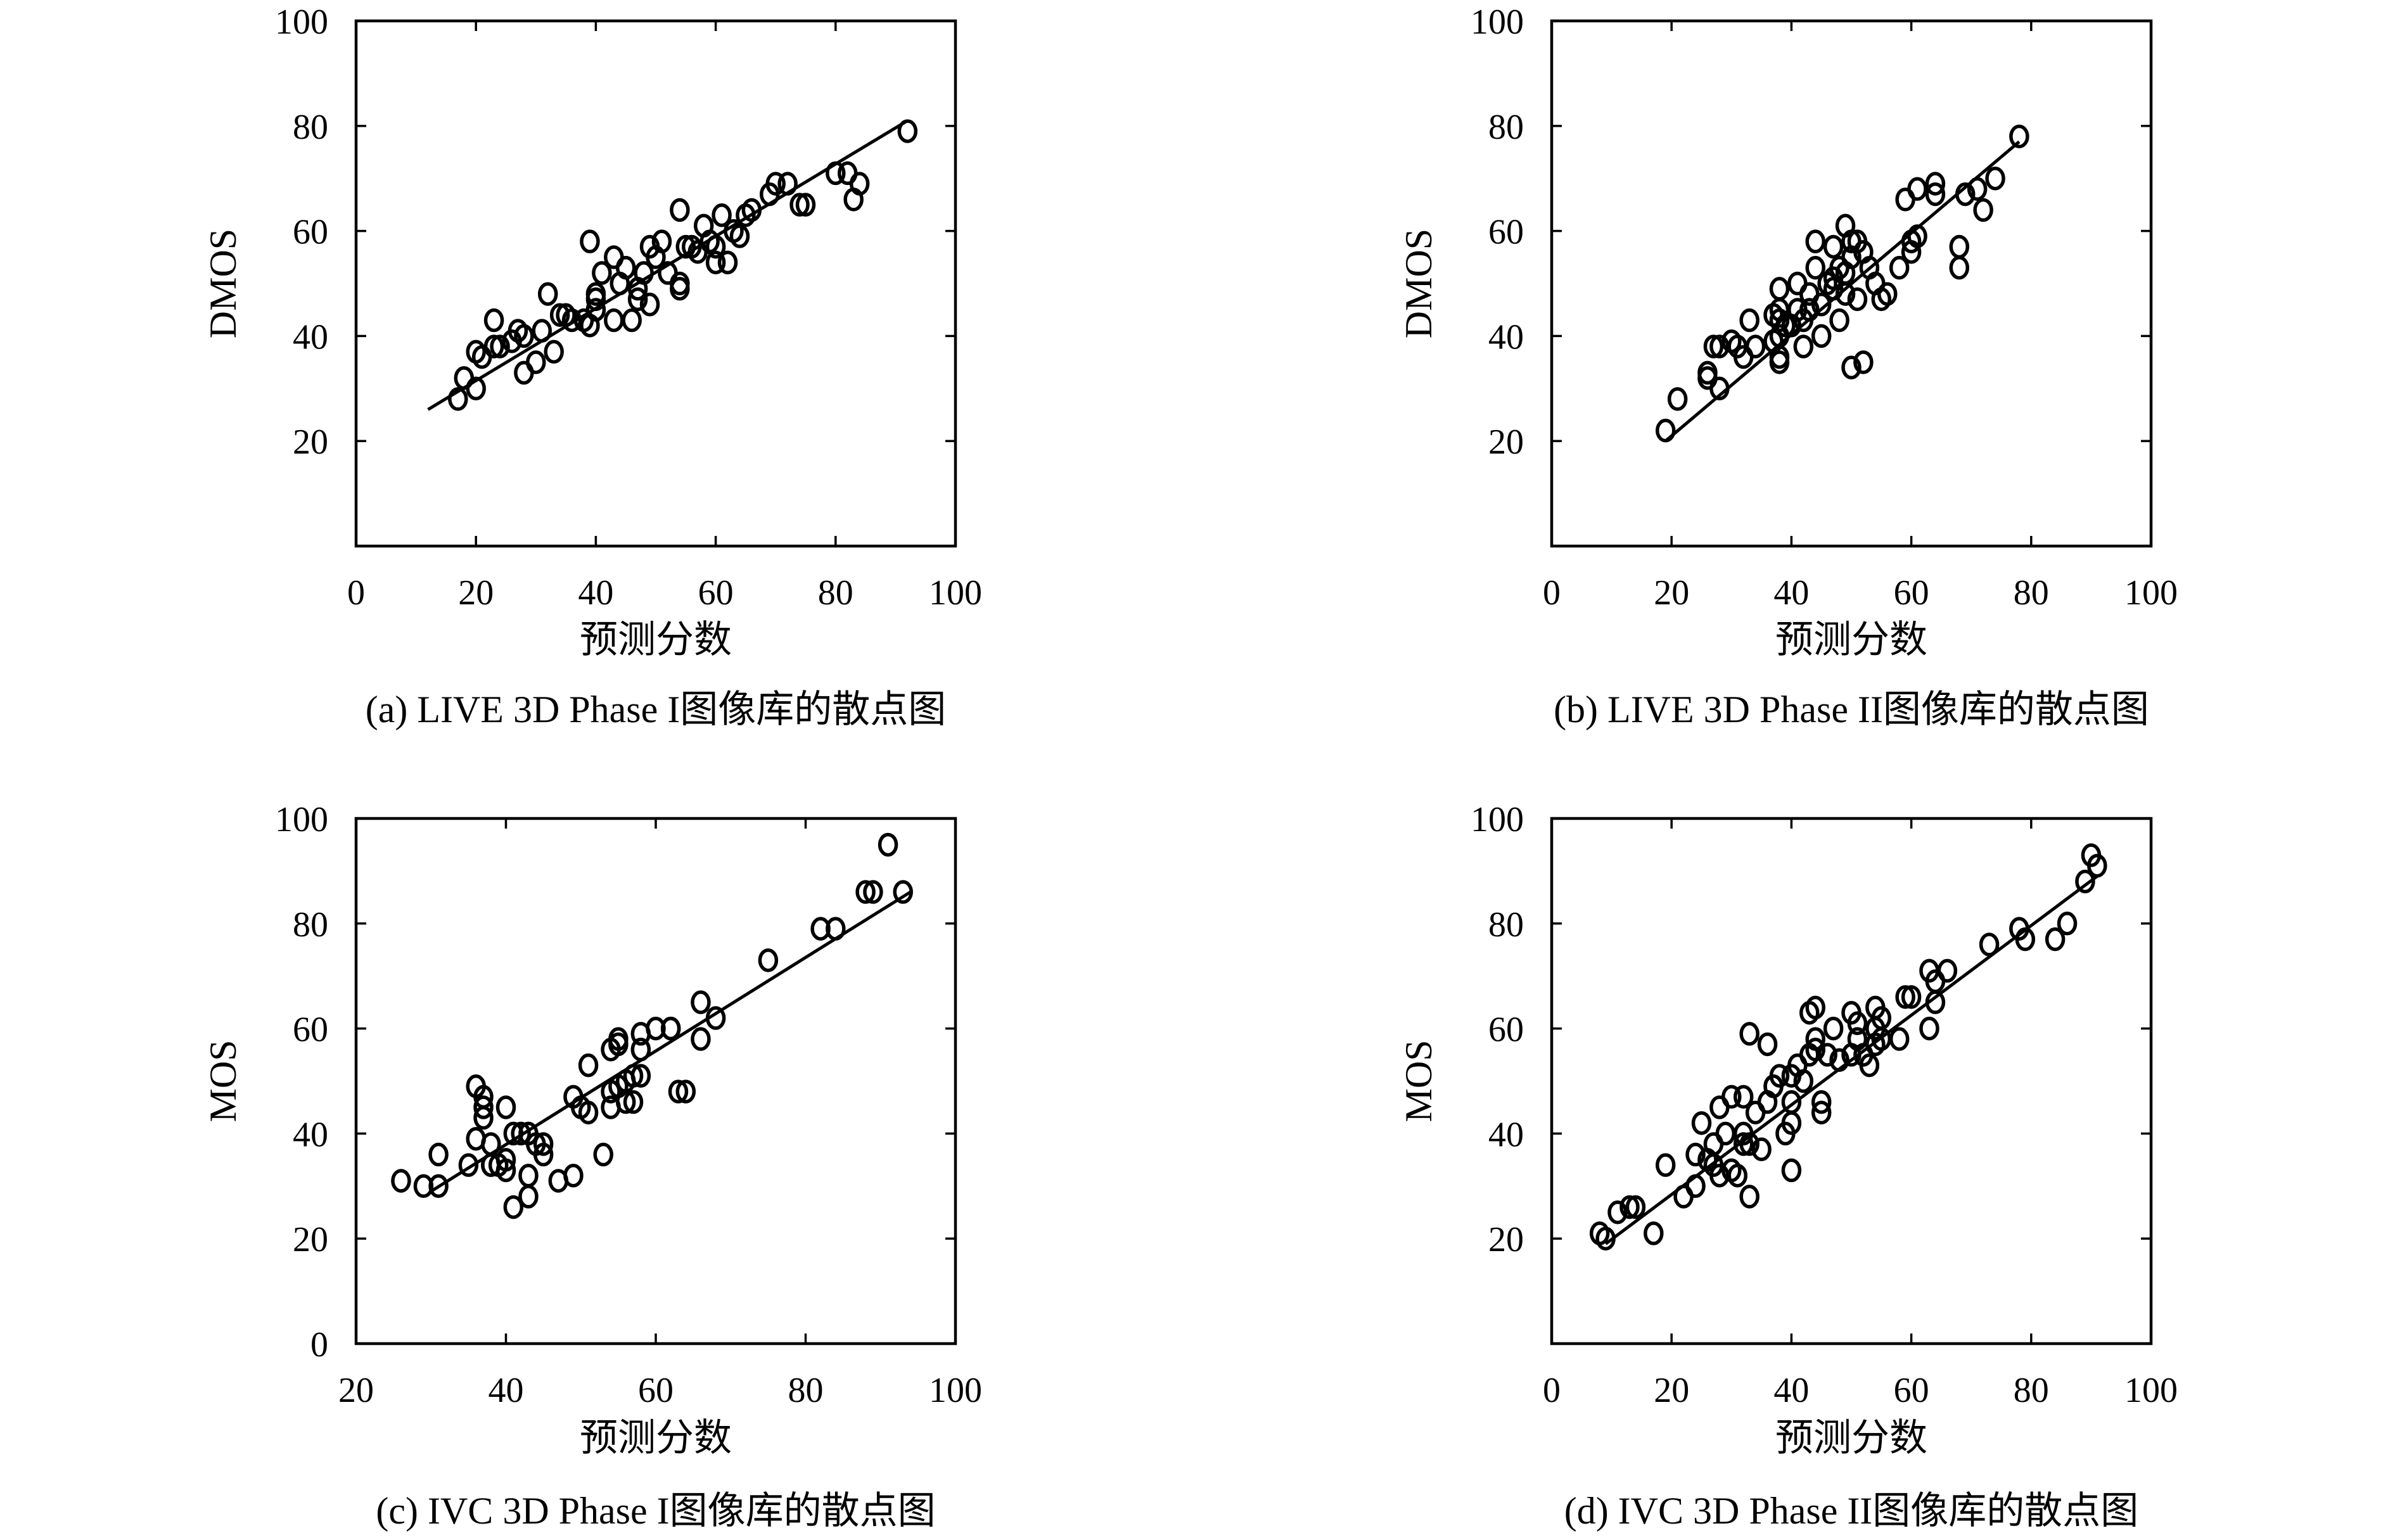 The height and width of the screenshot is (1540, 2395). What do you see at coordinates (301, 819) in the screenshot?
I see `y-tick-label: 100` at bounding box center [301, 819].